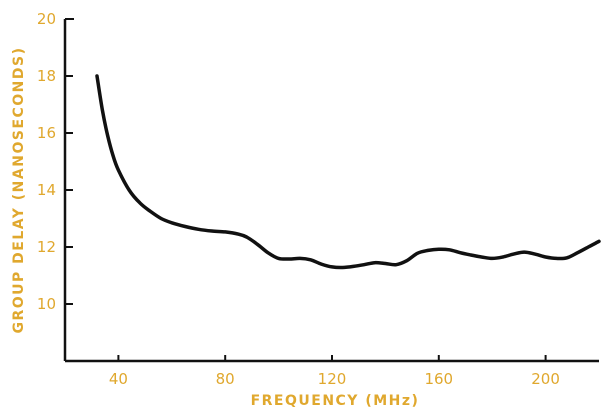  Describe the element at coordinates (225, 379) in the screenshot. I see `x-tick-label-80: 80` at that location.